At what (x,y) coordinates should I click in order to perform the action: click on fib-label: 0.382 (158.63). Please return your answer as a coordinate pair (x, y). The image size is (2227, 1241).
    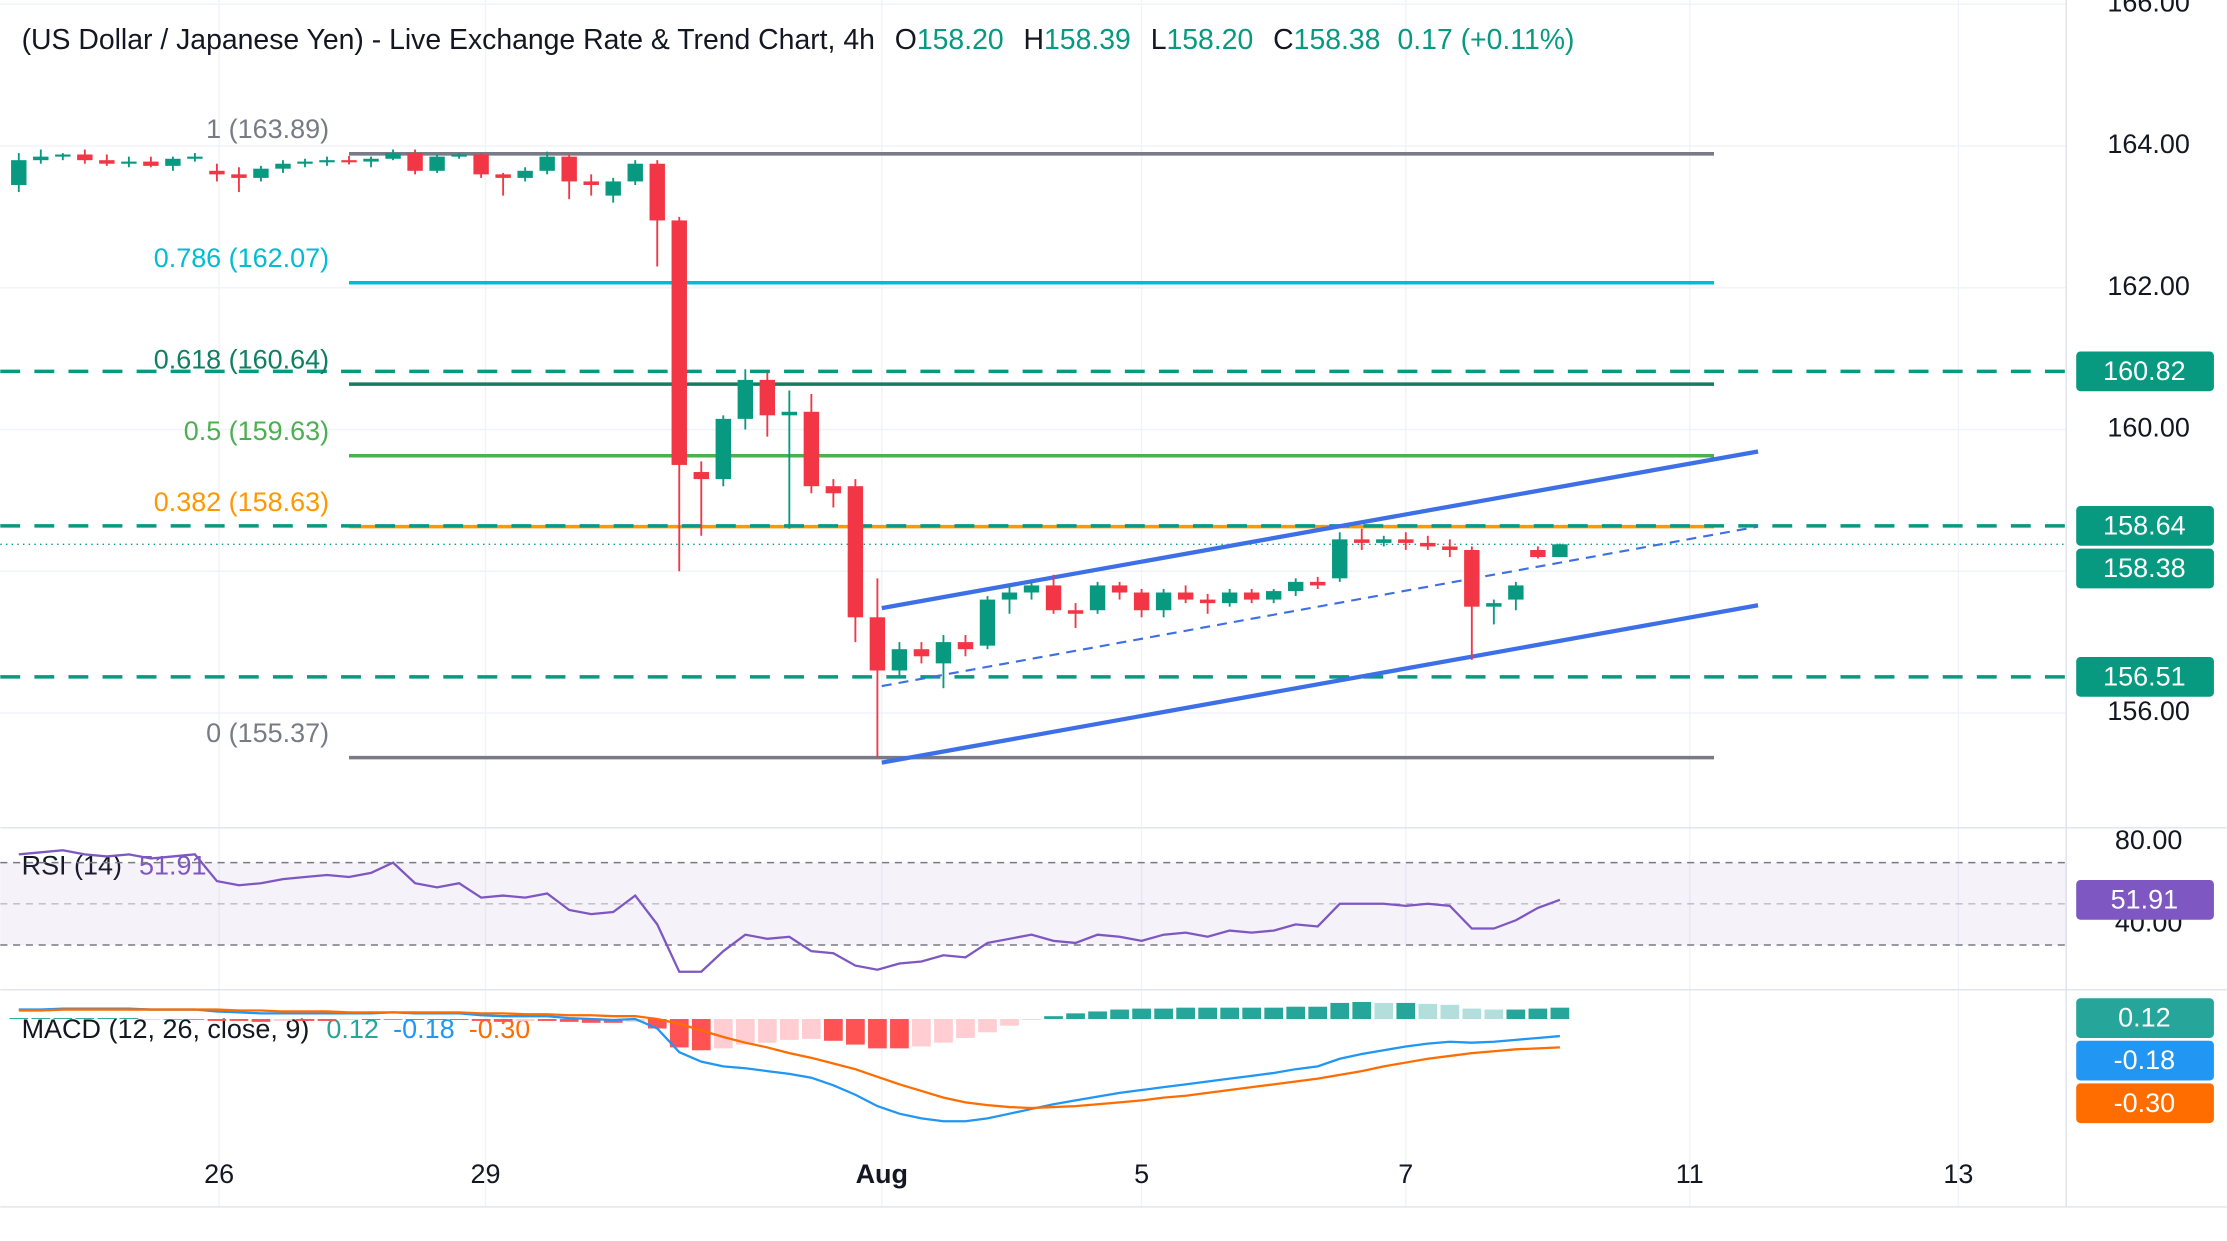
    Looking at the image, I should click on (241, 502).